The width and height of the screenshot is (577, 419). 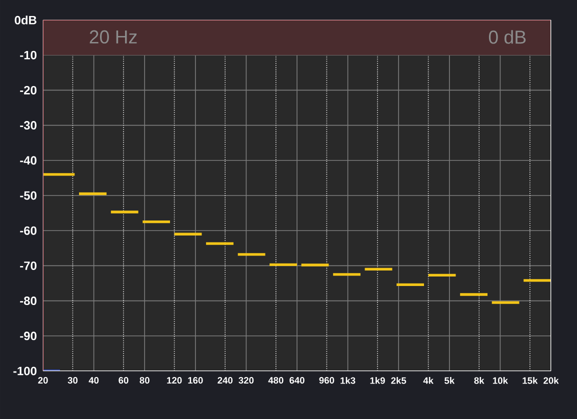 What do you see at coordinates (28, 230) in the screenshot?
I see `y-tick-label: -60` at bounding box center [28, 230].